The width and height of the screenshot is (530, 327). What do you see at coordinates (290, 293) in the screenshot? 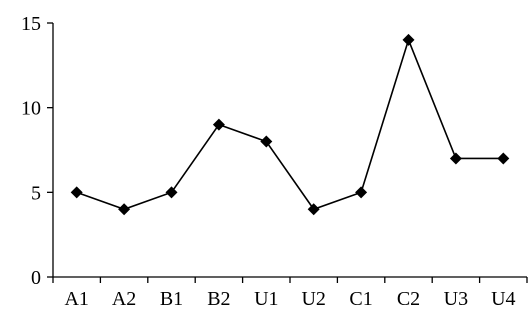
I see `x-axis-ticks: A1 A2 B1 B2 U1 U2 C1 C2 U3 U4` at bounding box center [290, 293].